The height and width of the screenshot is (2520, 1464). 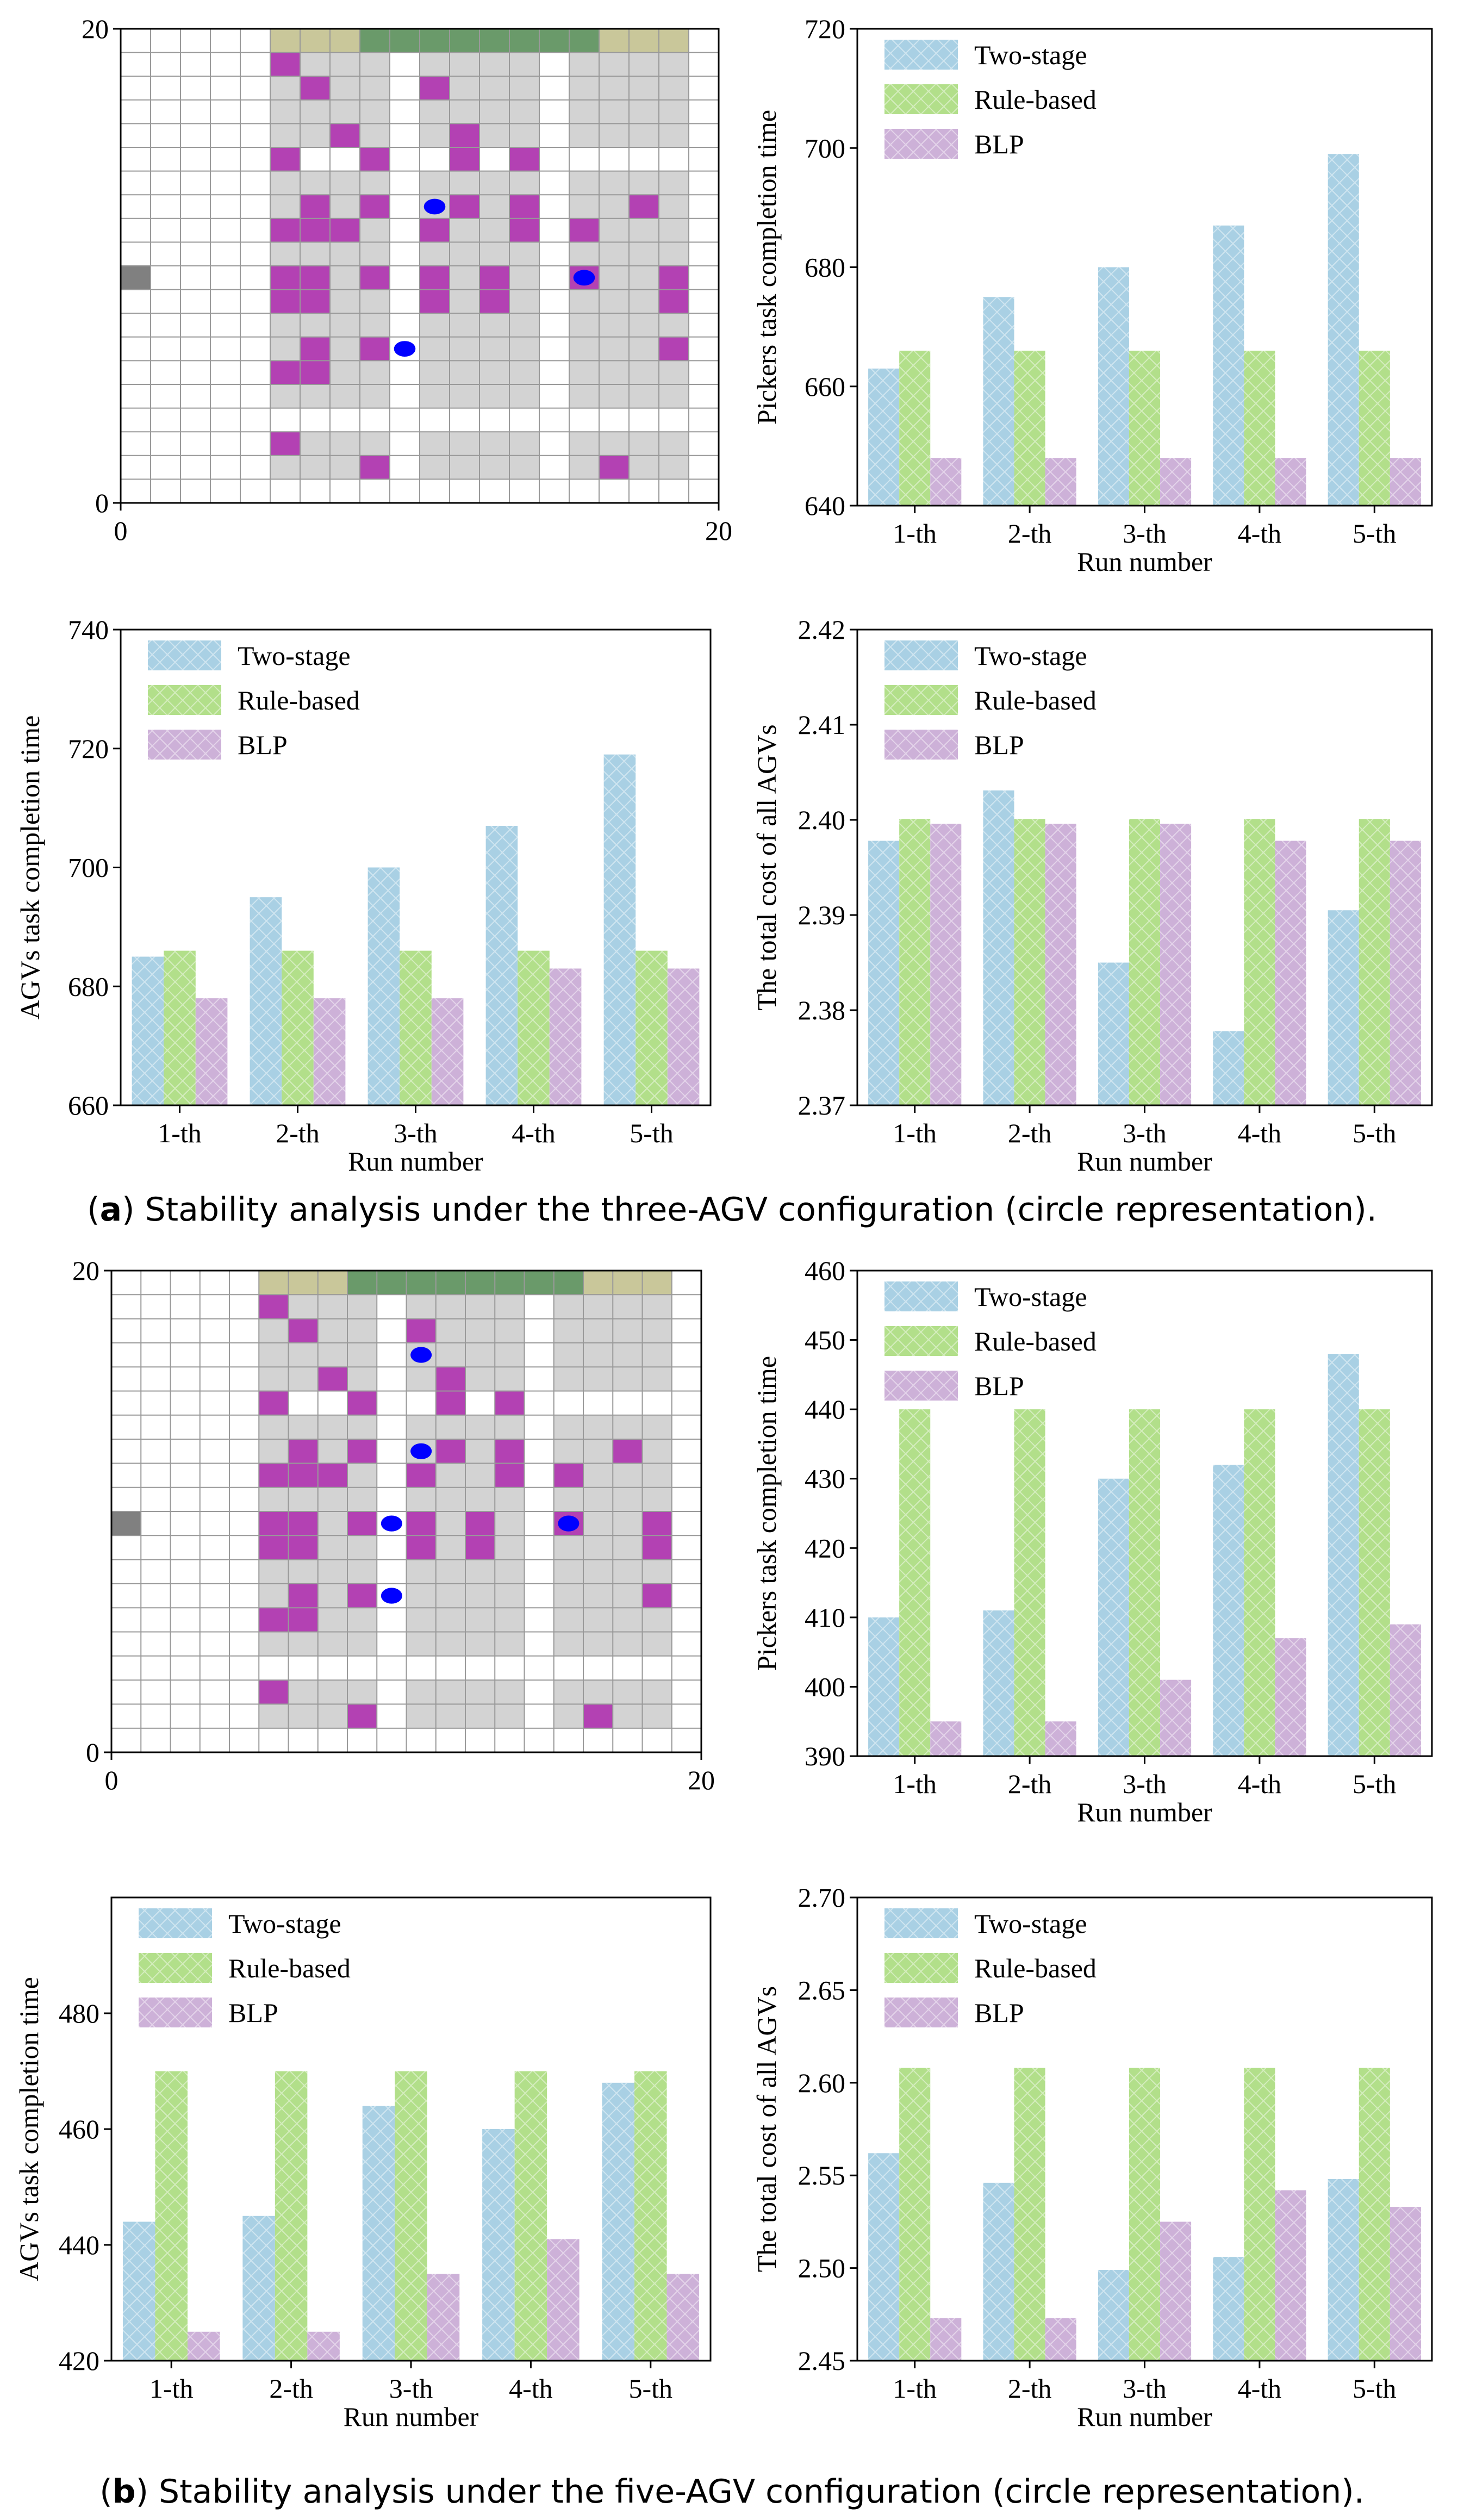 I want to click on x-tick-label: 5-th, so click(x=1375, y=1784).